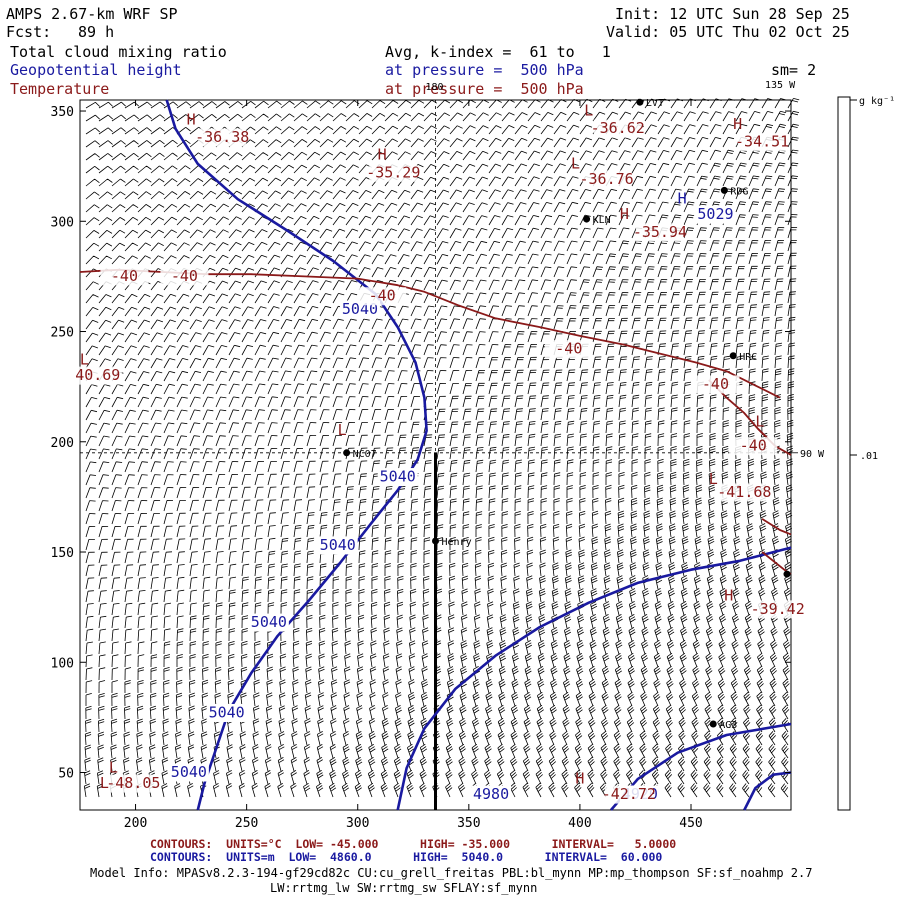 This screenshot has width=900, height=900. What do you see at coordinates (62, 663) in the screenshot?
I see `y-tick-label: 100` at bounding box center [62, 663].